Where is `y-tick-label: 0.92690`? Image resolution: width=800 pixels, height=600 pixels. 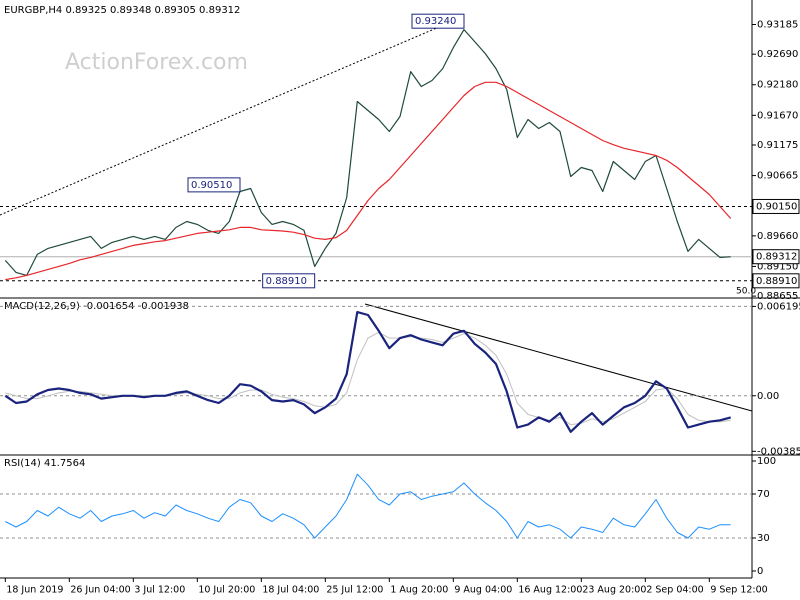 y-tick-label: 0.92690 is located at coordinates (777, 54).